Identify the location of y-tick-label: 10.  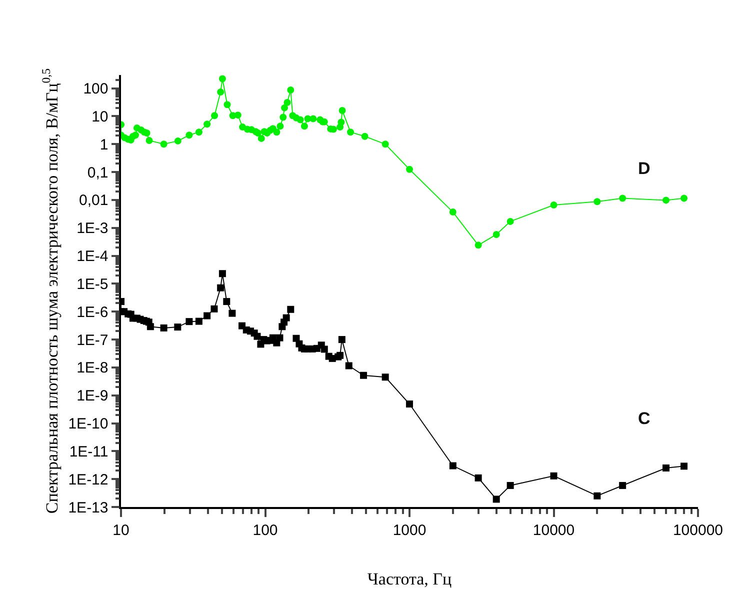
(100, 117).